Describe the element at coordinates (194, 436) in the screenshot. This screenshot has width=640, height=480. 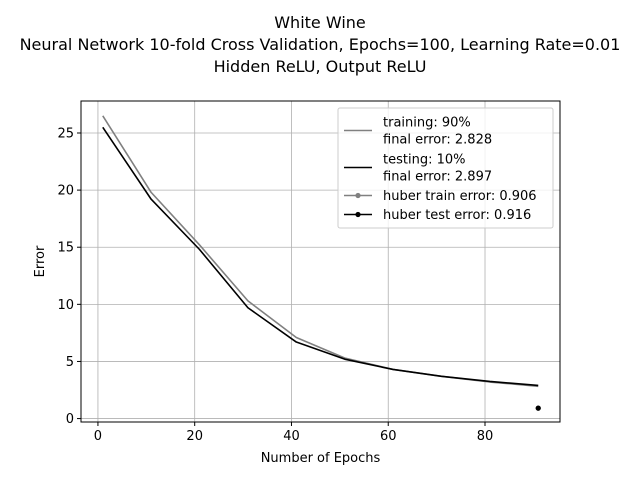
I see `x-tick-label: 20` at that location.